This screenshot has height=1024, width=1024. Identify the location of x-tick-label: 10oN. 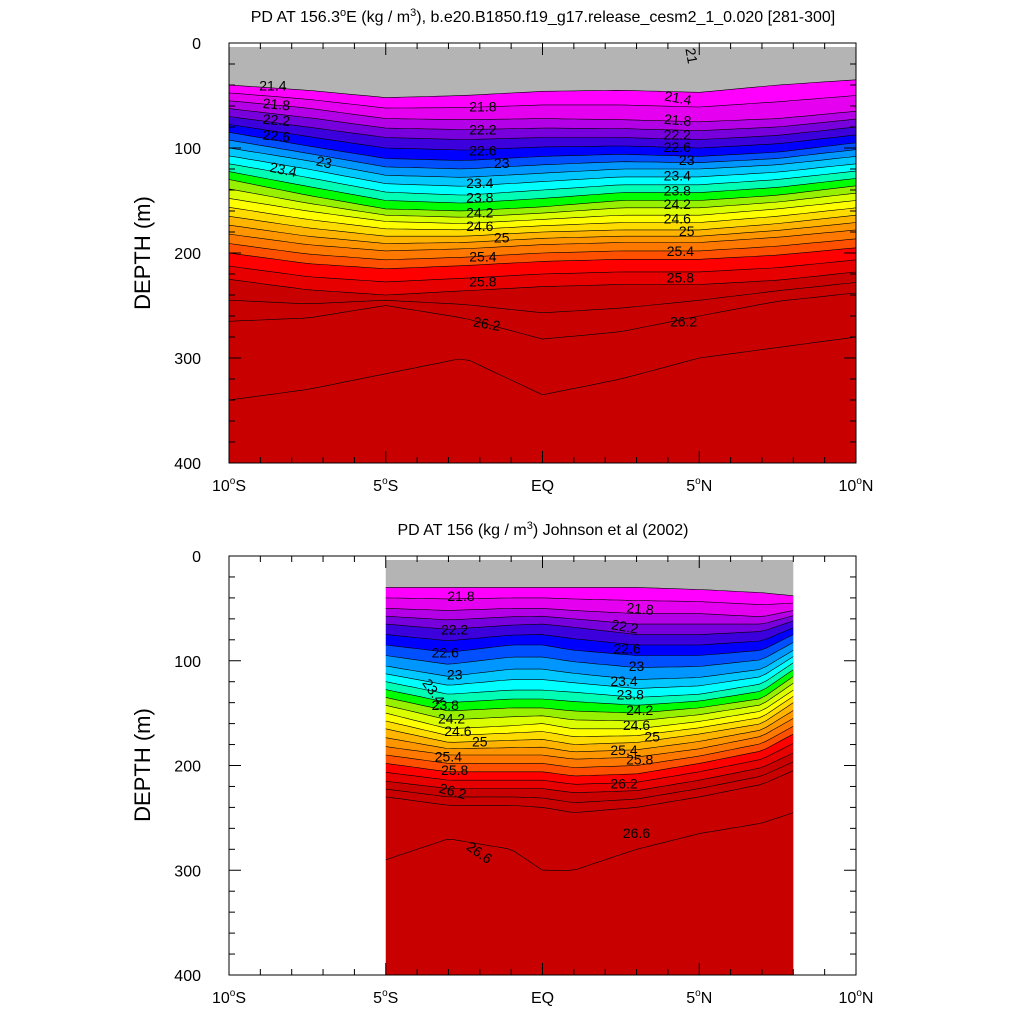
(856, 485).